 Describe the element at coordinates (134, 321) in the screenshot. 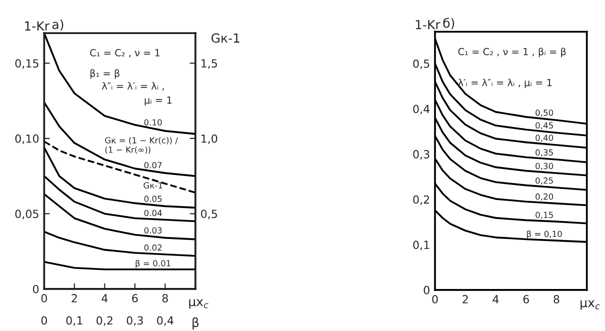

I see `x2-tick-label: 0,3` at that location.